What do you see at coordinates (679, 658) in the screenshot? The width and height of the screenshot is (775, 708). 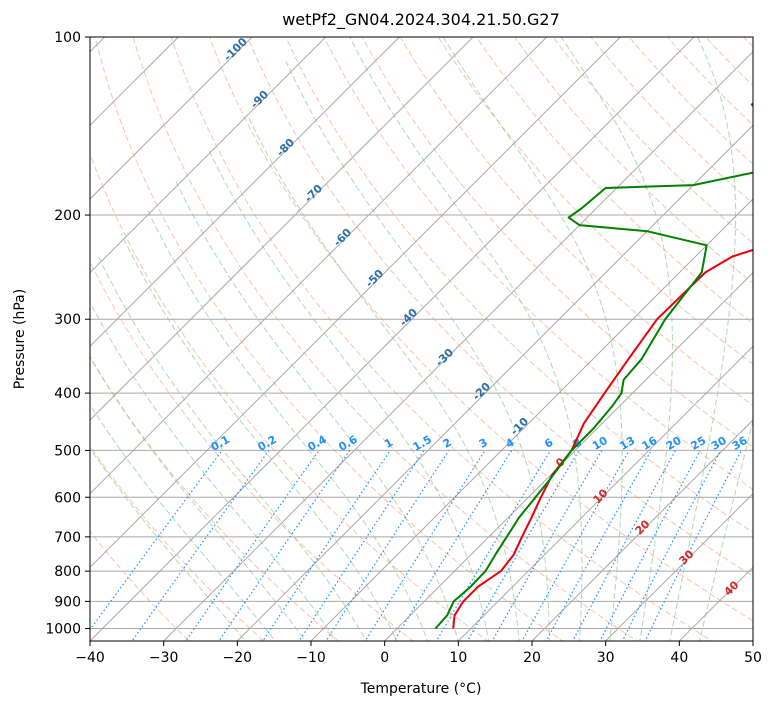 I see `x-tick-label: 40` at bounding box center [679, 658].